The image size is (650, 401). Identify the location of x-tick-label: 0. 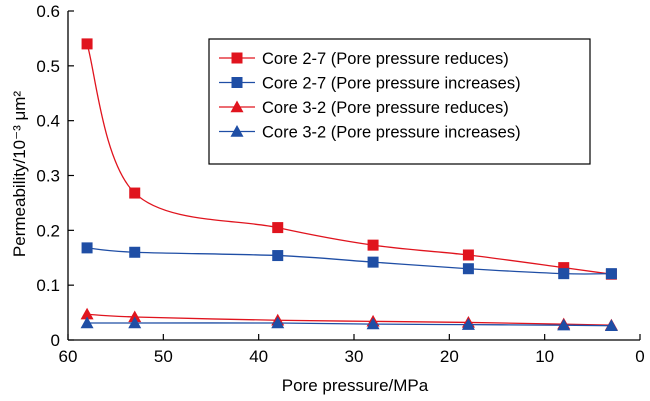
(639, 356).